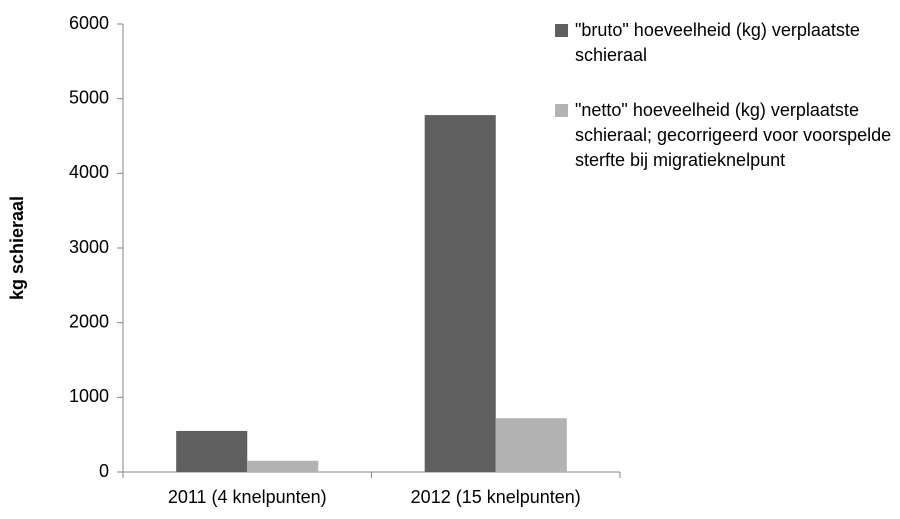 The height and width of the screenshot is (519, 900). I want to click on y-tick-label: 6000, so click(89, 23).